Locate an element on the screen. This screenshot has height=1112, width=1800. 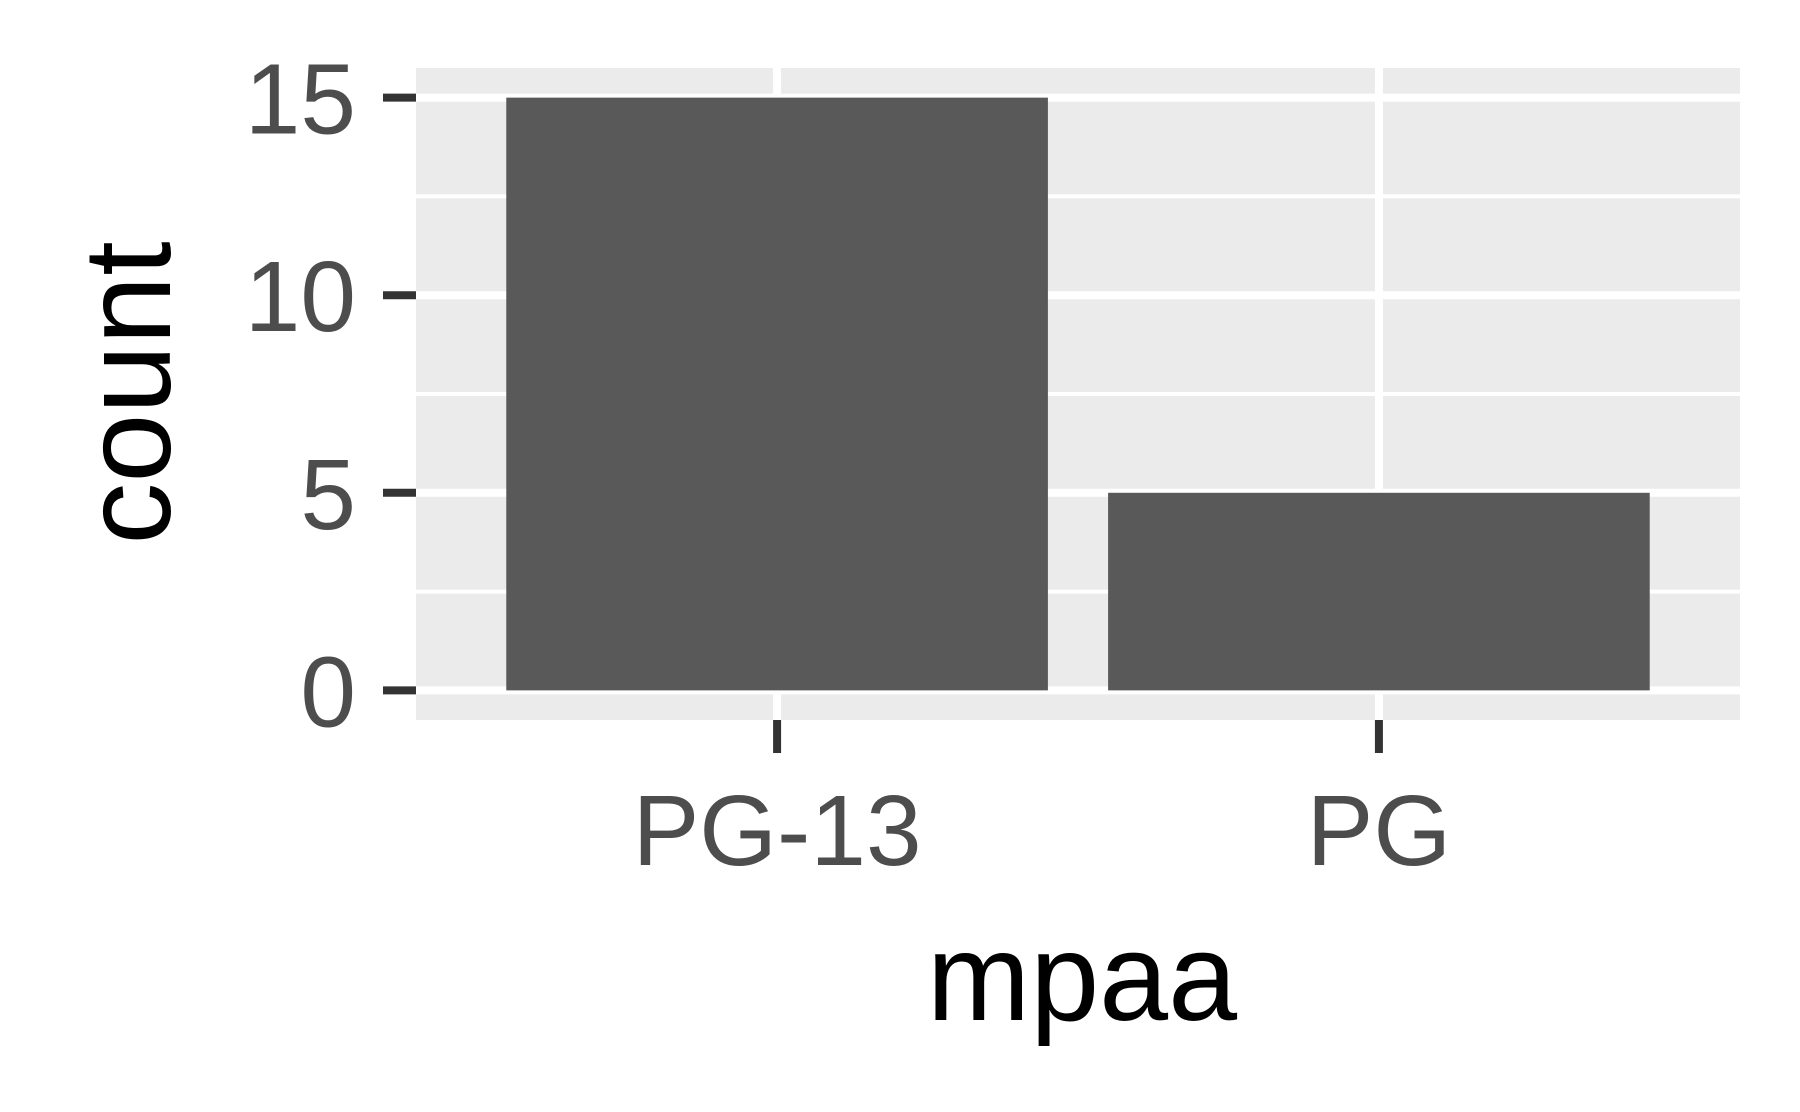
x-axis: PG-13 PG is located at coordinates (1042, 803).